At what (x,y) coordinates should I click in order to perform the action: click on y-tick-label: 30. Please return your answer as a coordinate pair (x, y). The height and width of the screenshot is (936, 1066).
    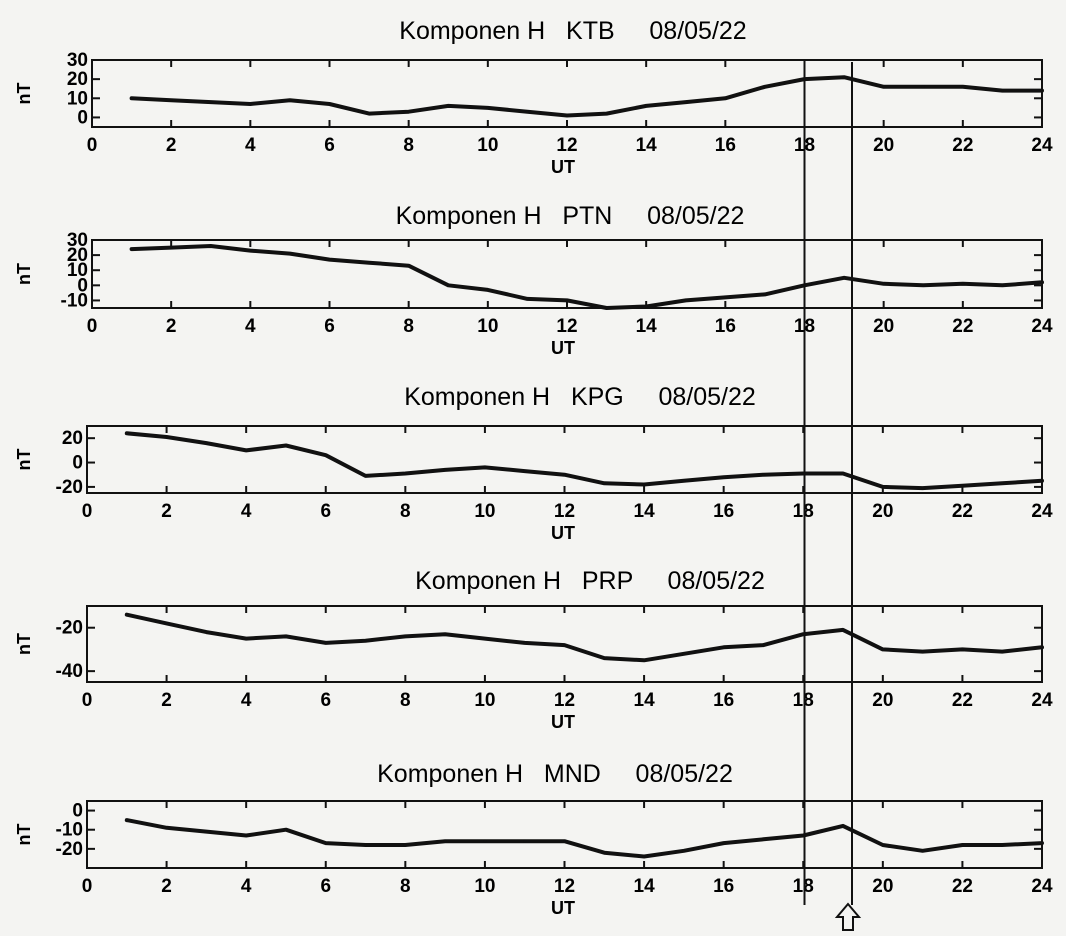
    Looking at the image, I should click on (77, 240).